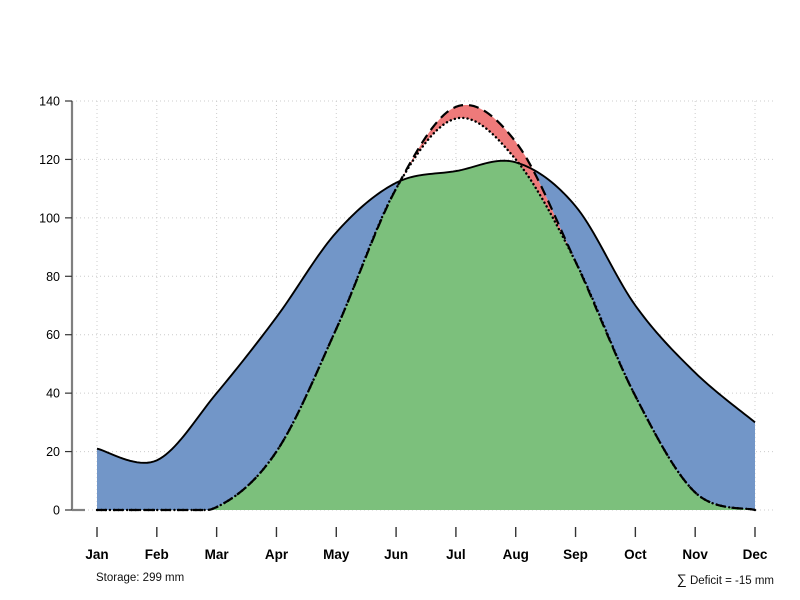 The width and height of the screenshot is (800, 600). What do you see at coordinates (336, 554) in the screenshot?
I see `x-tick-label-may: May` at bounding box center [336, 554].